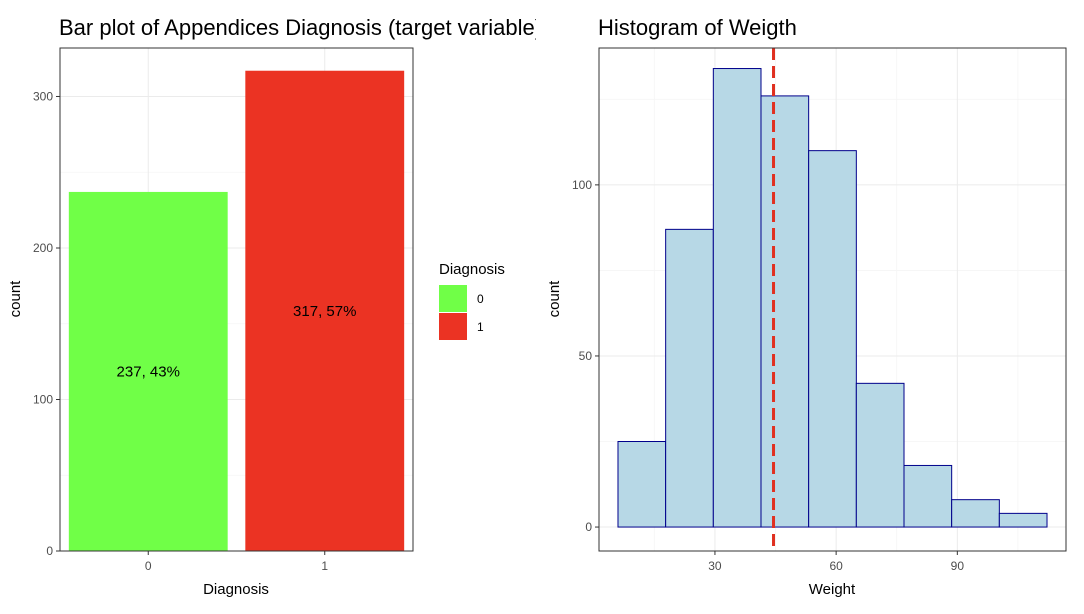 This screenshot has height=614, width=1084. Describe the element at coordinates (480, 299) in the screenshot. I see `legend-label: 0` at that location.